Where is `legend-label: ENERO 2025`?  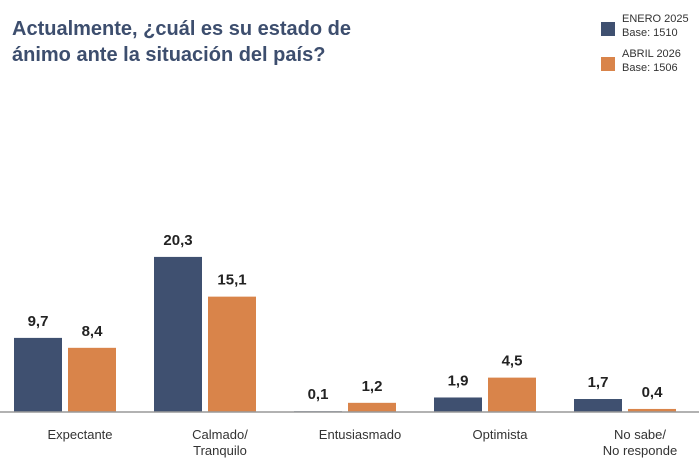 legend-label: ENERO 2025 is located at coordinates (655, 19).